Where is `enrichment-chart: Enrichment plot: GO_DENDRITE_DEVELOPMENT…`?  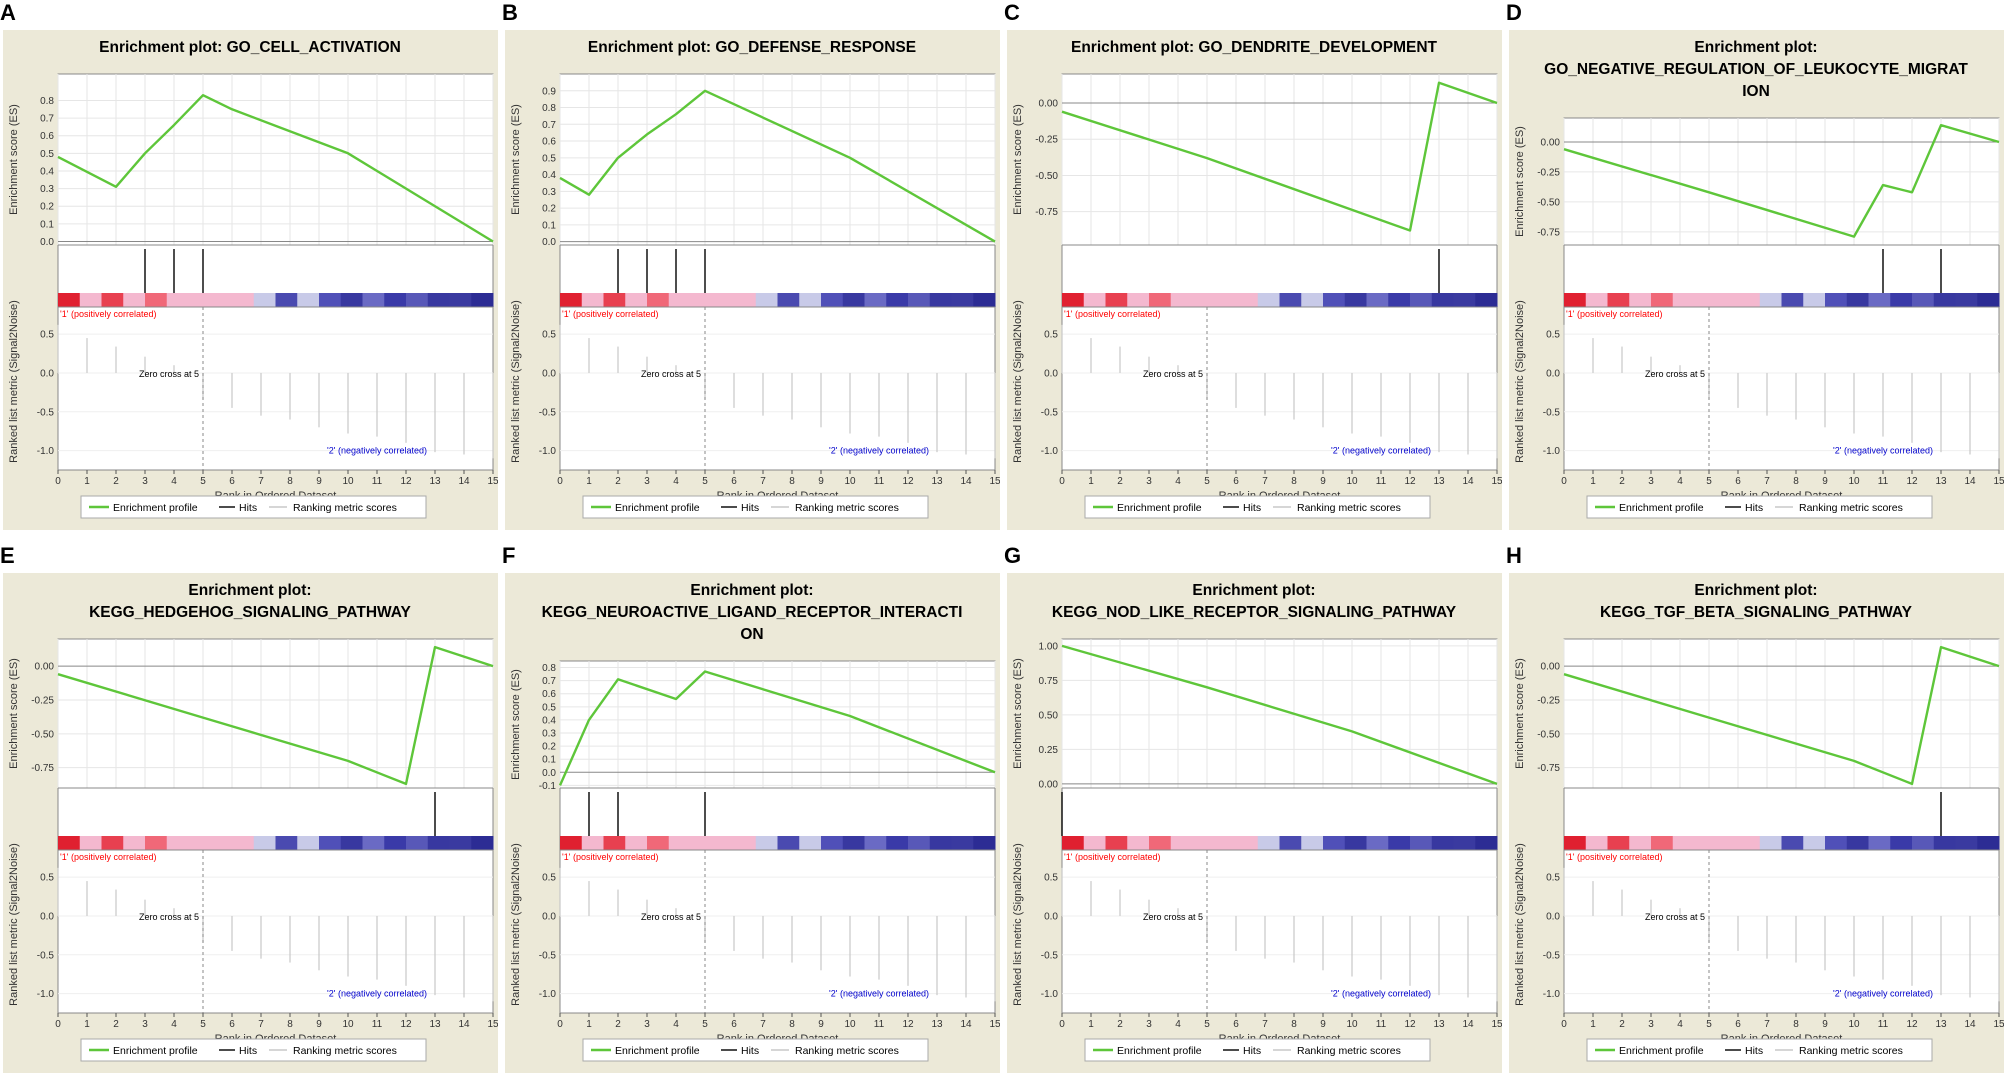 enrichment-chart: Enrichment plot: GO_DENDRITE_DEVELOPMENT… is located at coordinates (1257, 279).